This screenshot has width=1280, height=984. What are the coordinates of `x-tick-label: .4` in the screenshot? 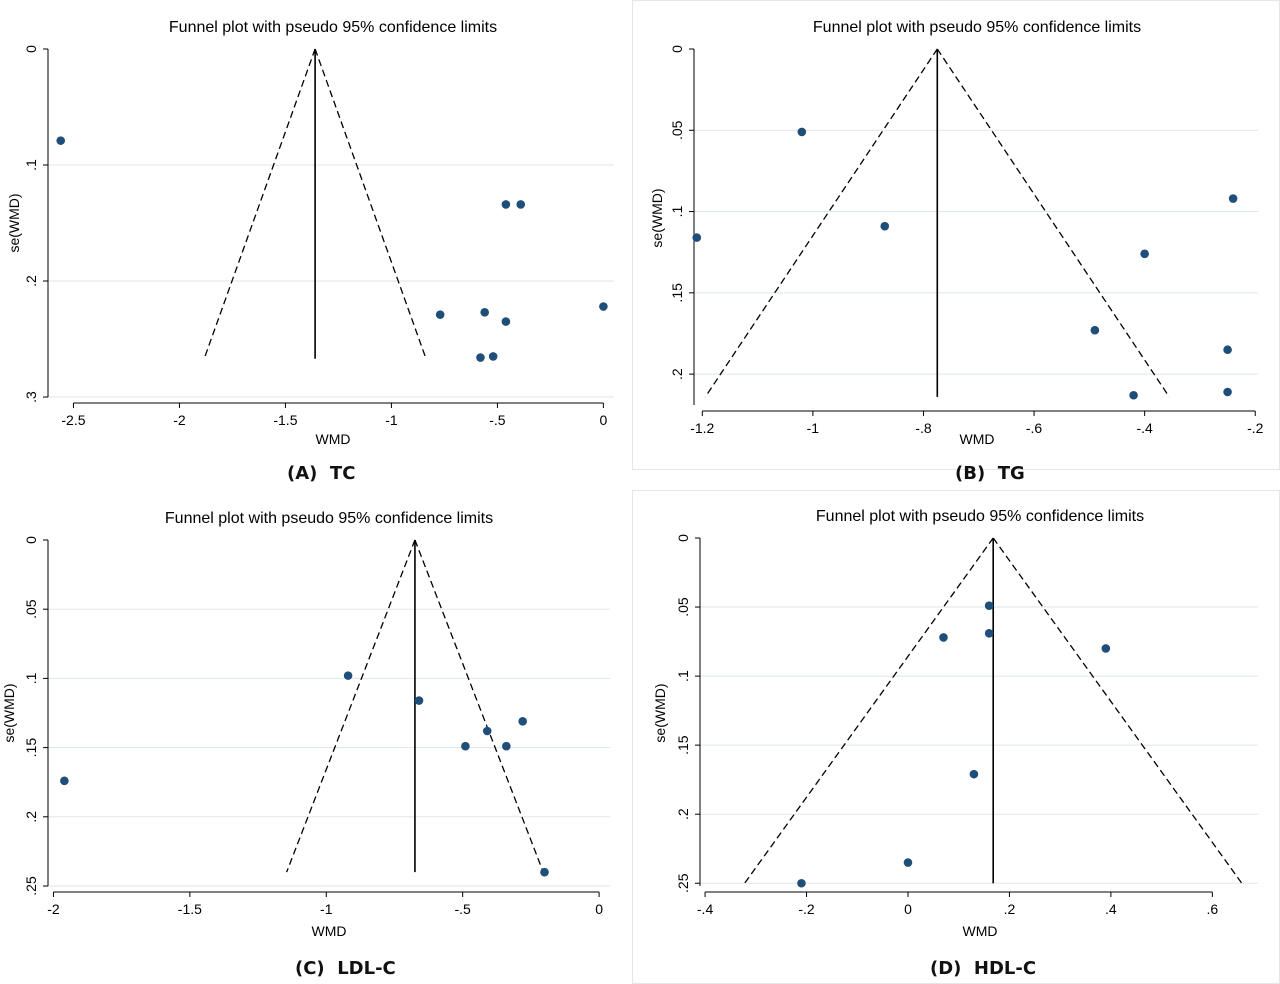 It's located at (1111, 909).